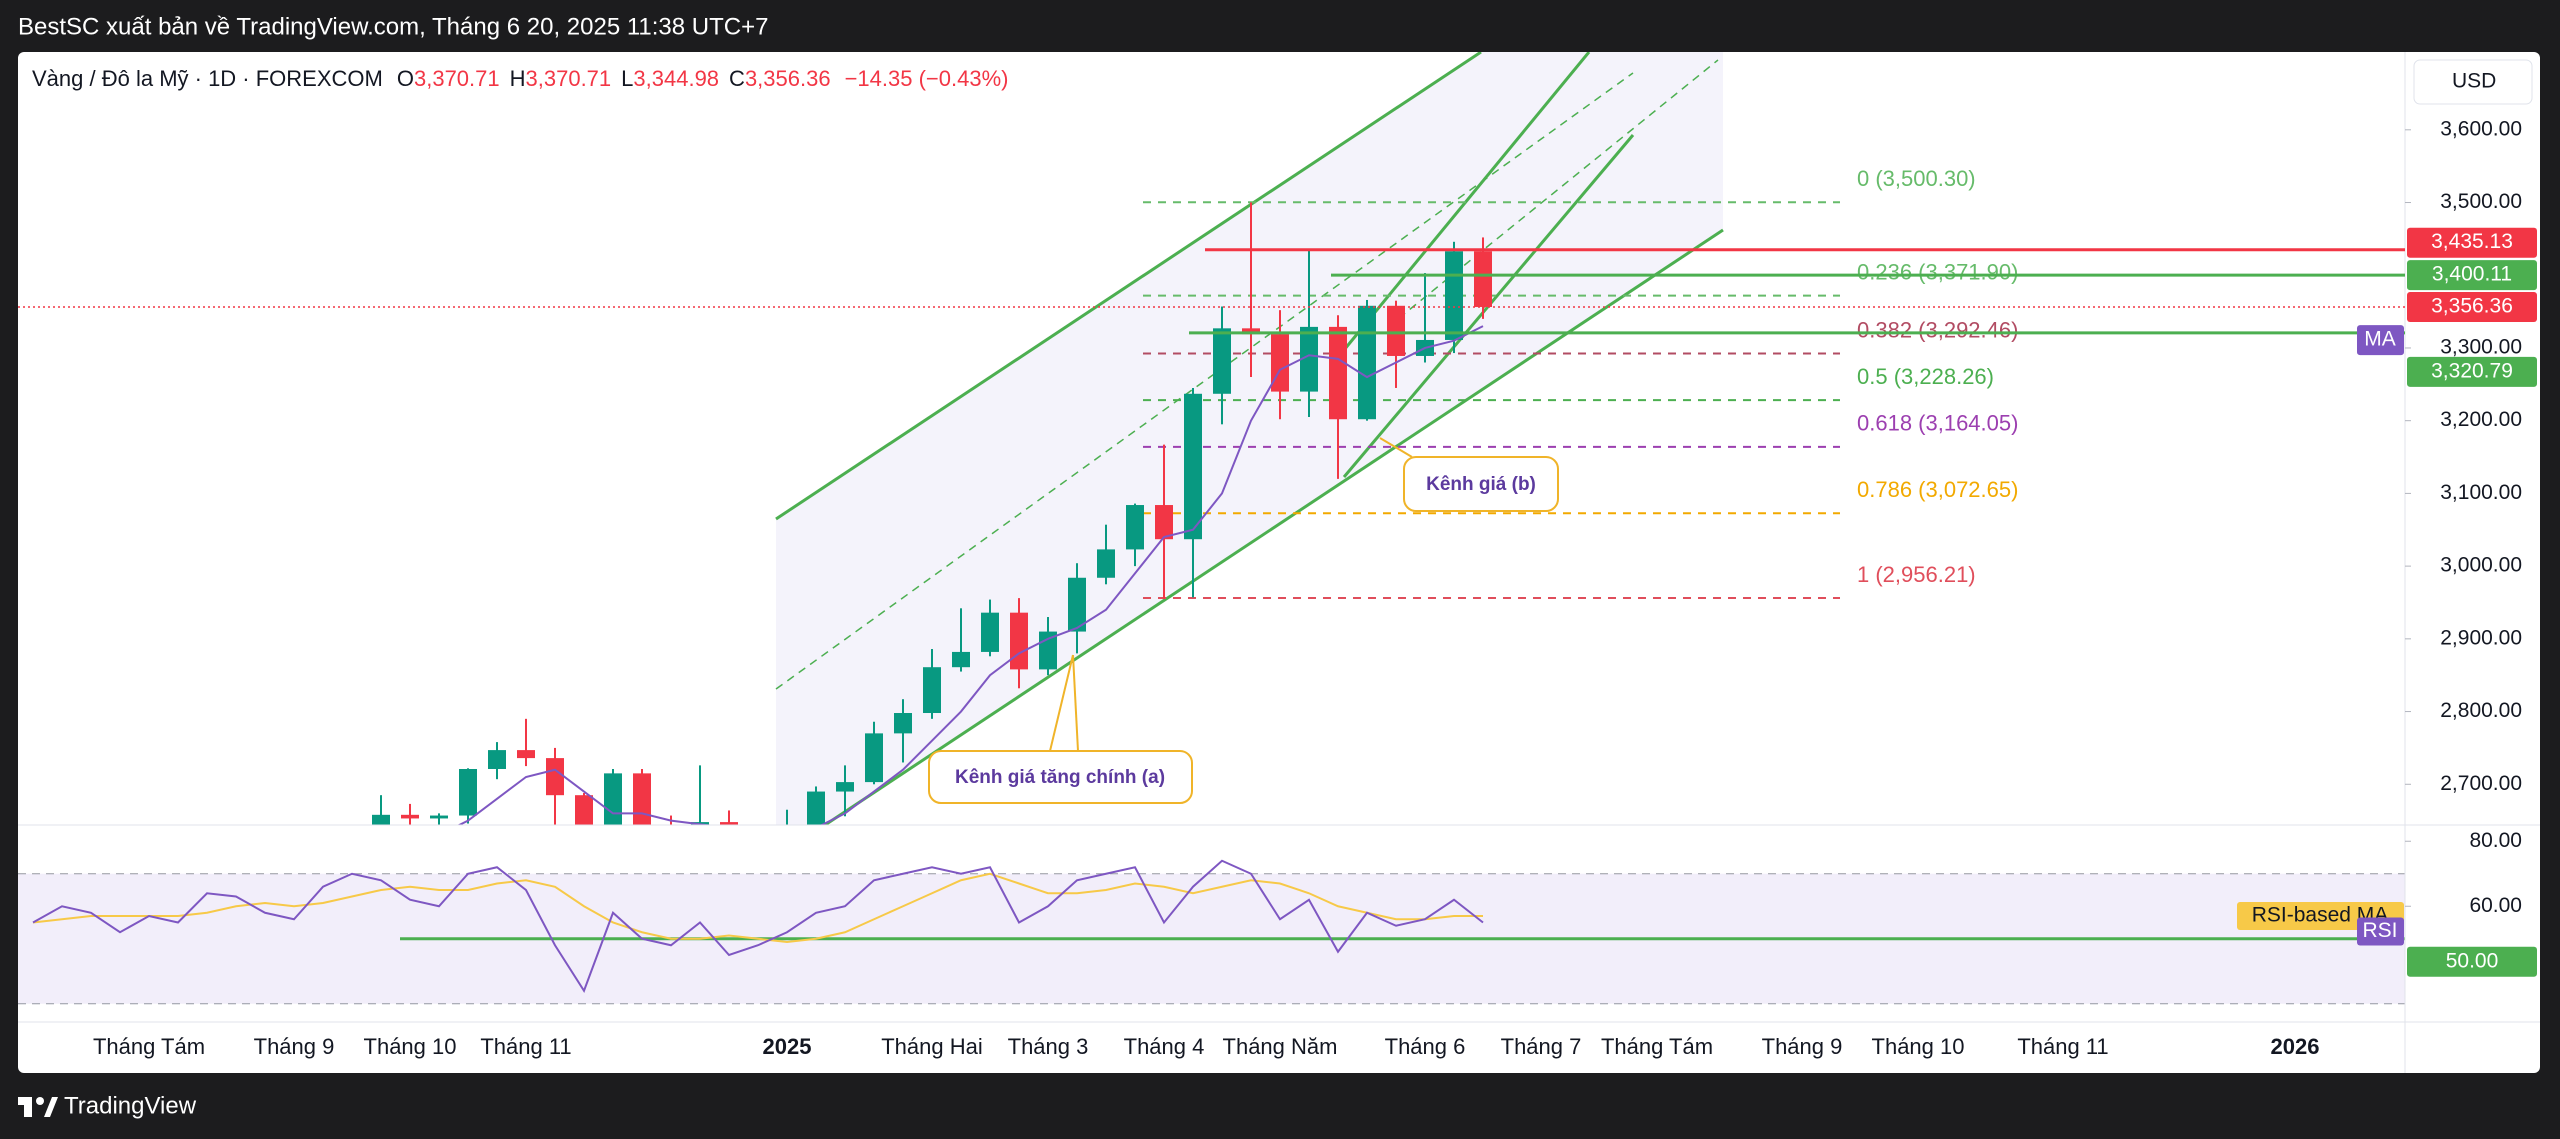  I want to click on x-tick-label: Tháng 6, so click(1425, 1046).